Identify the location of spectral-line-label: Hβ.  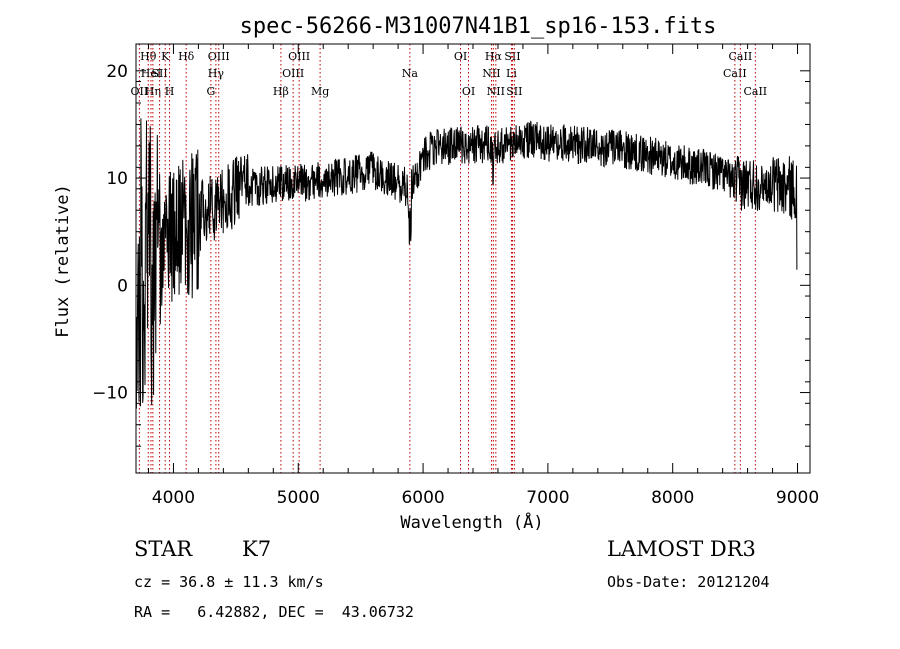
(281, 91).